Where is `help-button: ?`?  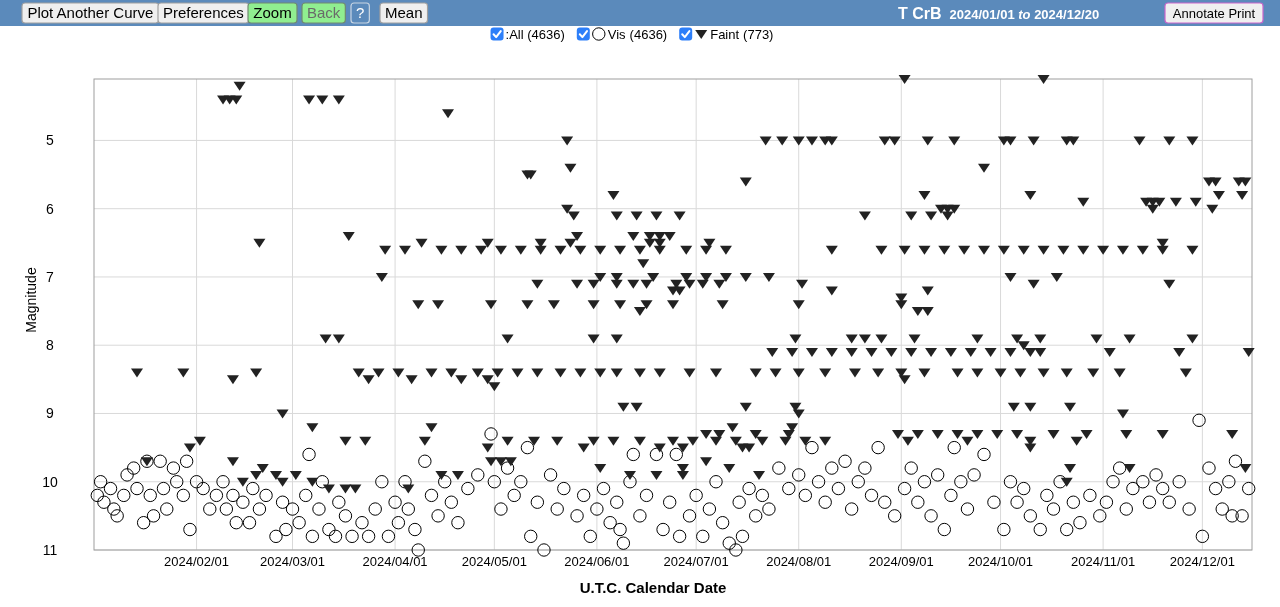
help-button: ? is located at coordinates (360, 13).